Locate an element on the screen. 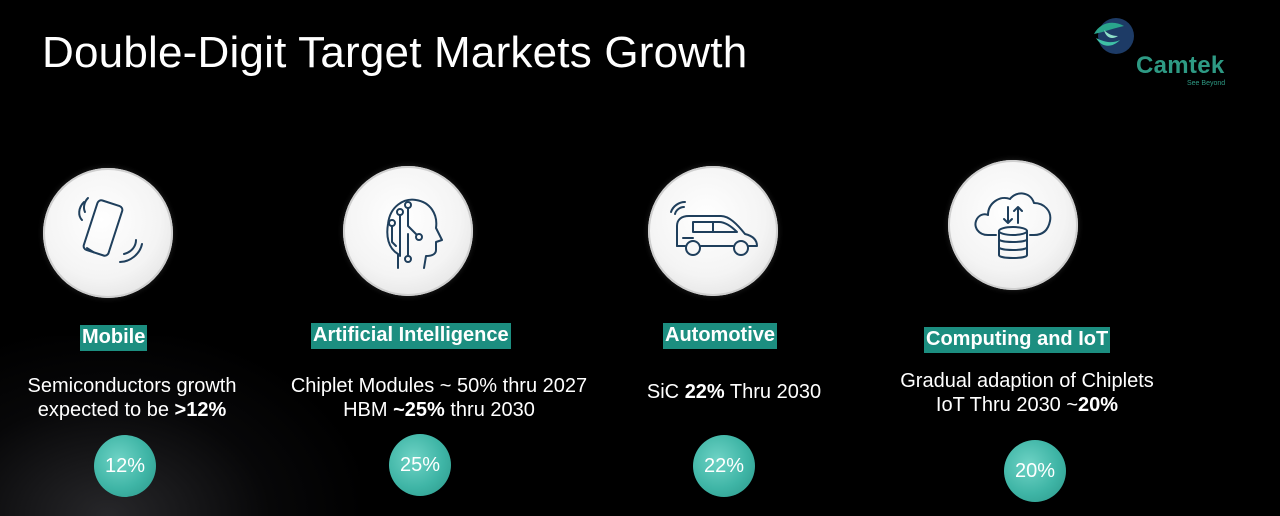 The height and width of the screenshot is (516, 1280). label-automotive: Automotive is located at coordinates (720, 336).